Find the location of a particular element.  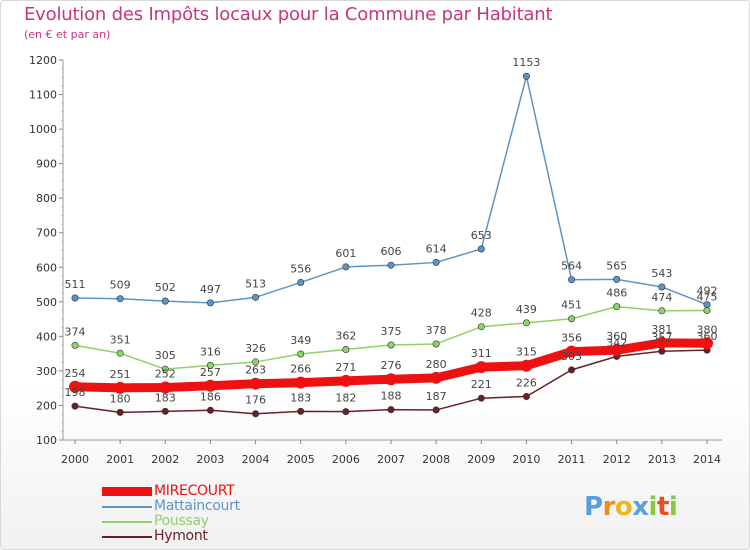

data-label-poussay: 349 is located at coordinates (300, 340).